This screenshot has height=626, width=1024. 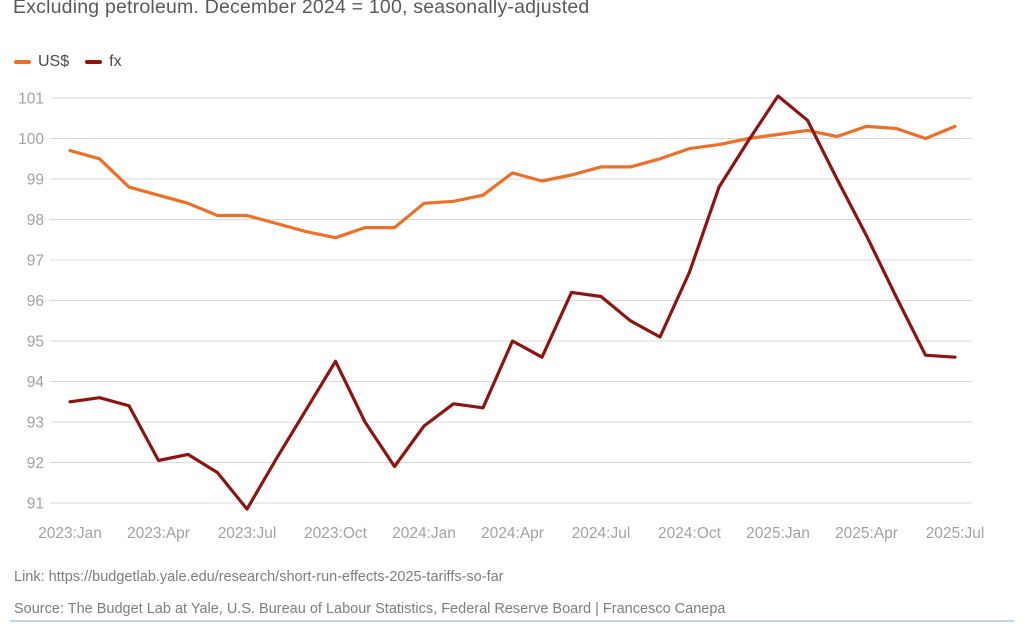 I want to click on x-axis-tick: 2024:Jan, so click(x=424, y=533).